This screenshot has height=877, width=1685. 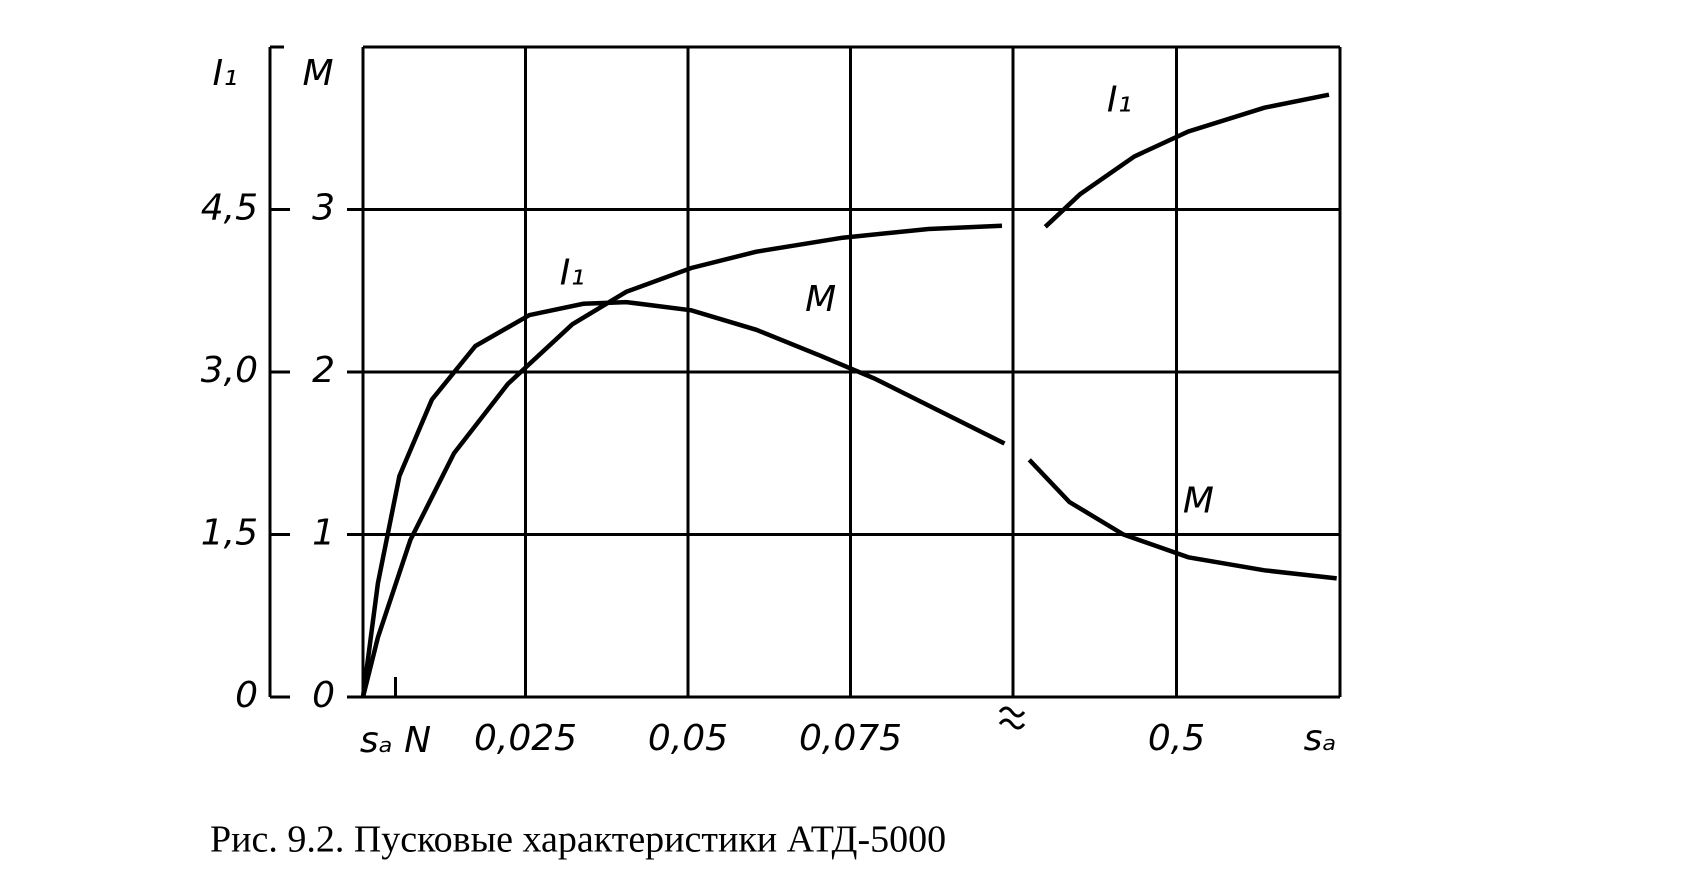 I want to click on y-tick-label: 2, so click(x=323, y=370).